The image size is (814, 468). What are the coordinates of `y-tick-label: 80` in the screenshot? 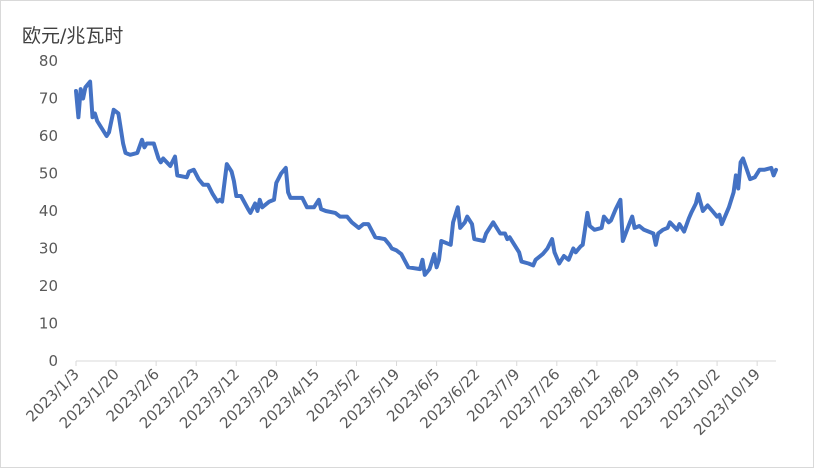 It's located at (48, 61).